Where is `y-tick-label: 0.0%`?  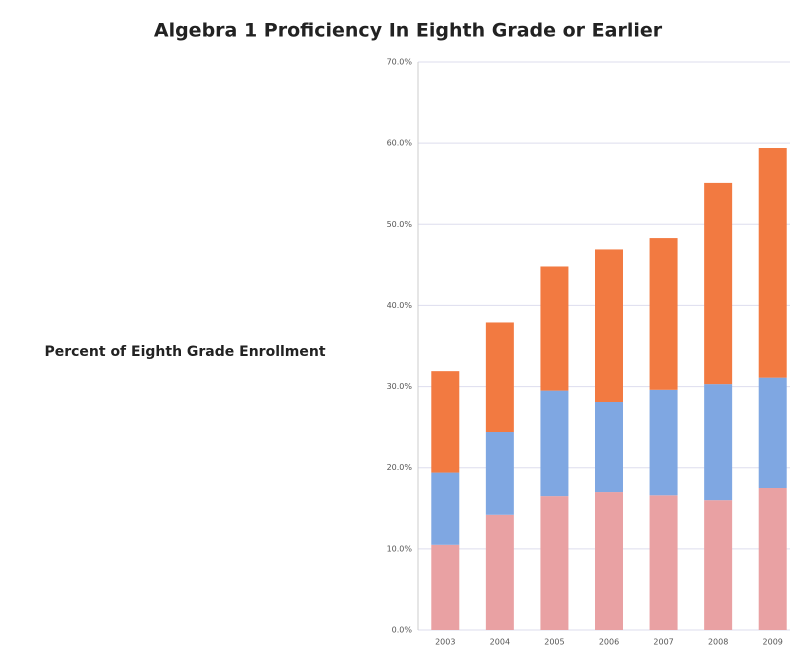 y-tick-label: 0.0% is located at coordinates (402, 630).